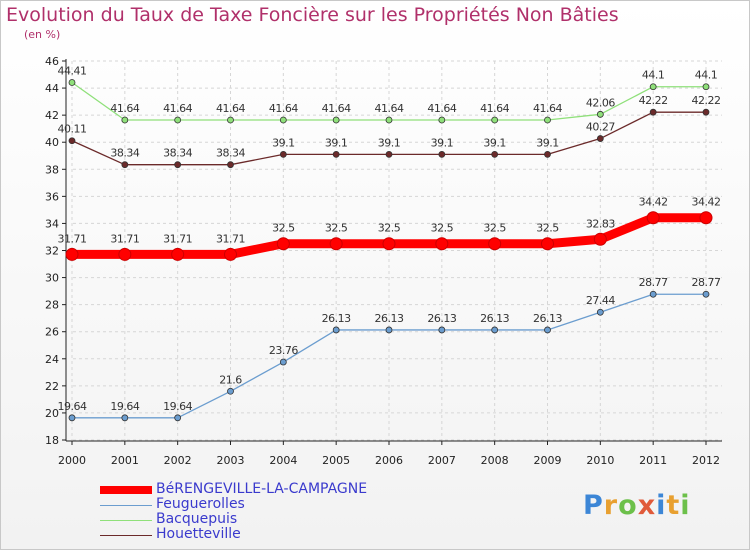 This screenshot has height=550, width=750. I want to click on data-label: 27.44, so click(600, 300).